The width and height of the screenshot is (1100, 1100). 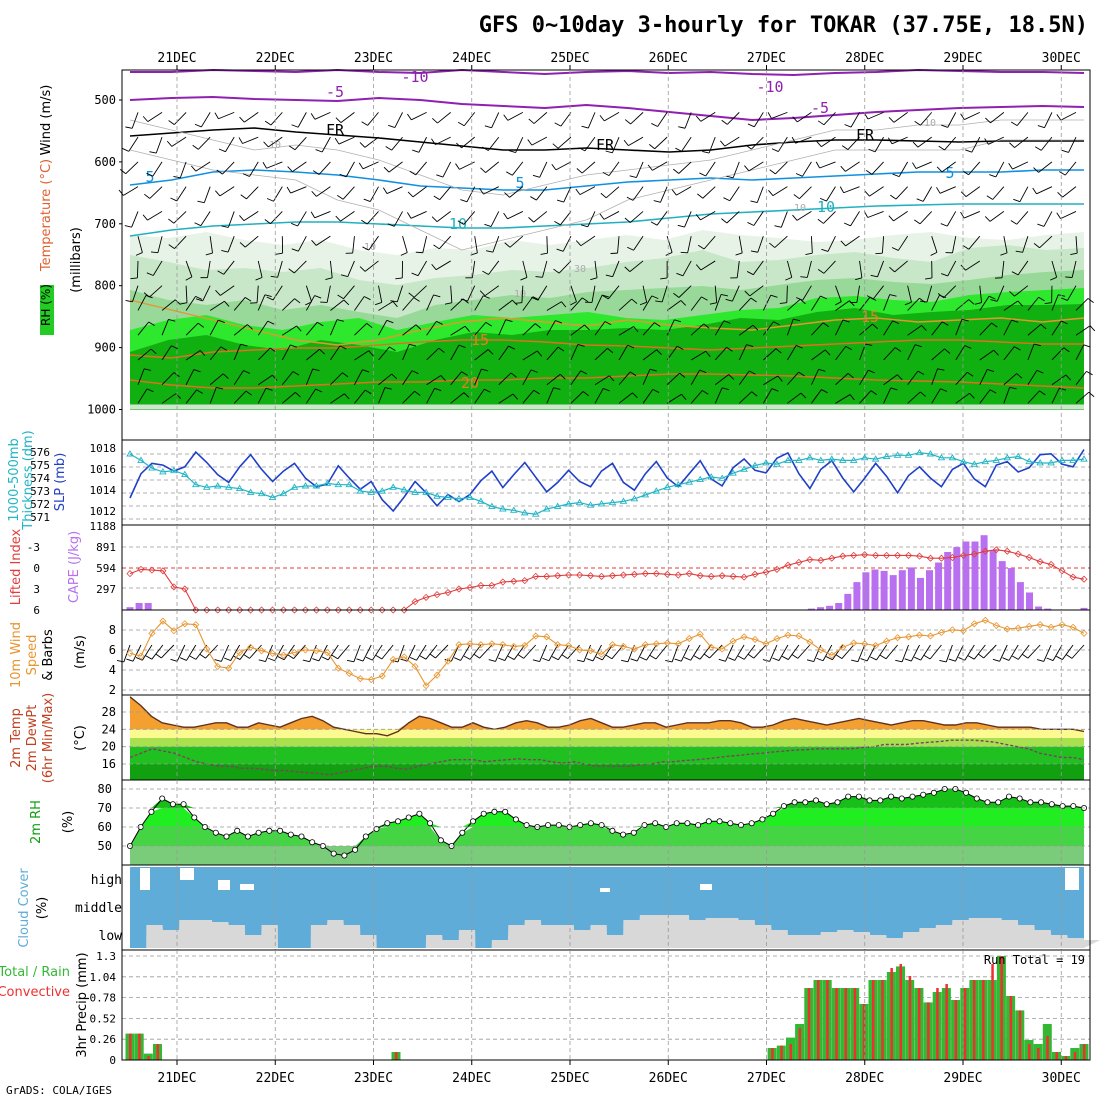 I want to click on cloud-tick: high, so click(x=106, y=880).